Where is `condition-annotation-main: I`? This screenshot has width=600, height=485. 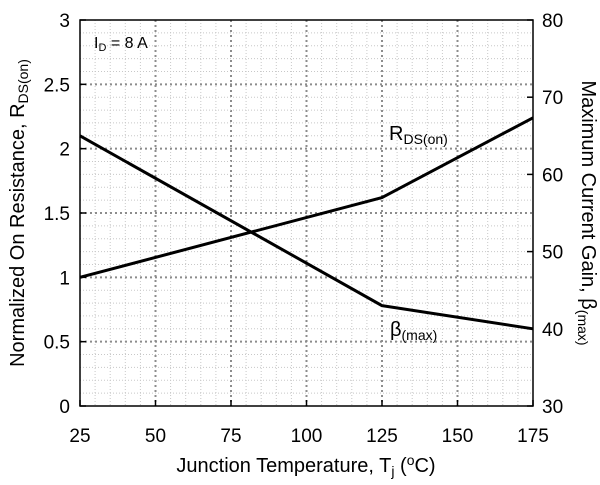 condition-annotation-main: I is located at coordinates (96, 43).